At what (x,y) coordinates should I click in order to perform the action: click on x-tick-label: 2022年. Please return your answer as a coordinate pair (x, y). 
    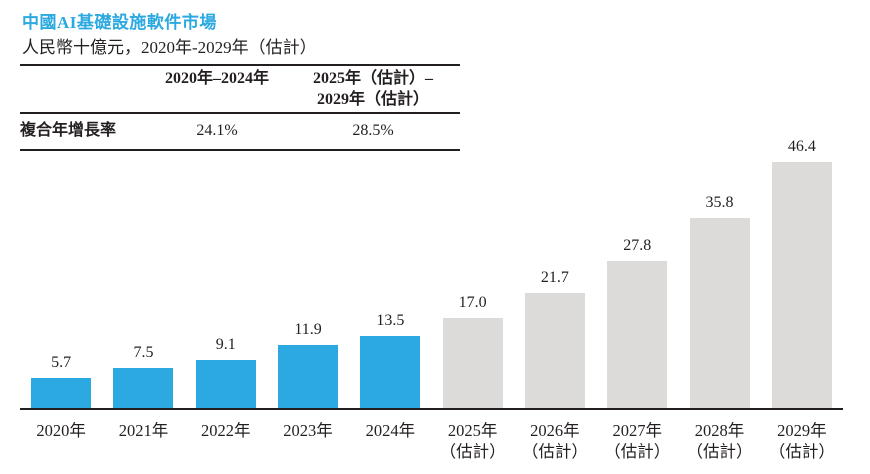
    Looking at the image, I should click on (225, 430).